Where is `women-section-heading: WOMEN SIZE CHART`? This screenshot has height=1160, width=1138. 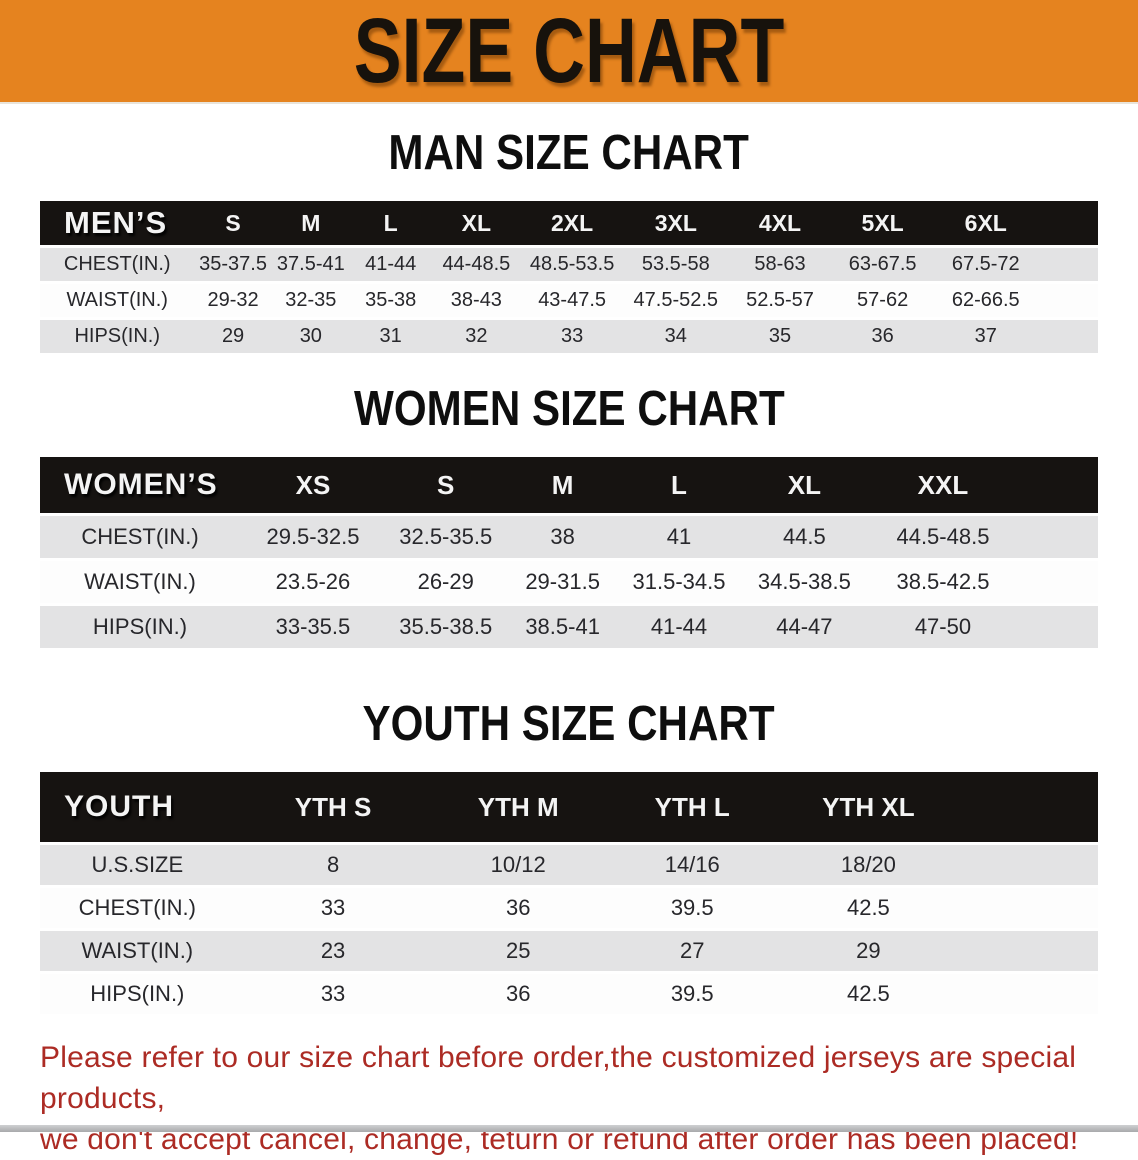
women-section-heading: WOMEN SIZE CHART is located at coordinates (569, 409).